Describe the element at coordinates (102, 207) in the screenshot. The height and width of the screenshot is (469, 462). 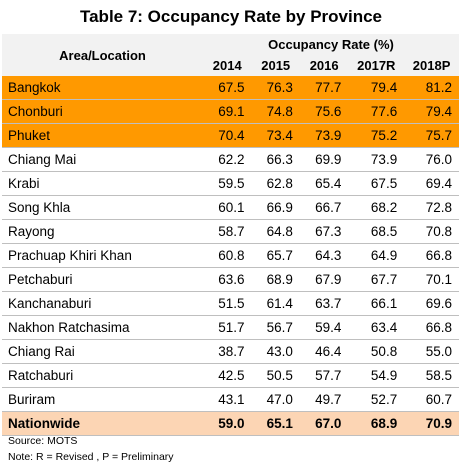
I see `province-name: Song Khla` at that location.